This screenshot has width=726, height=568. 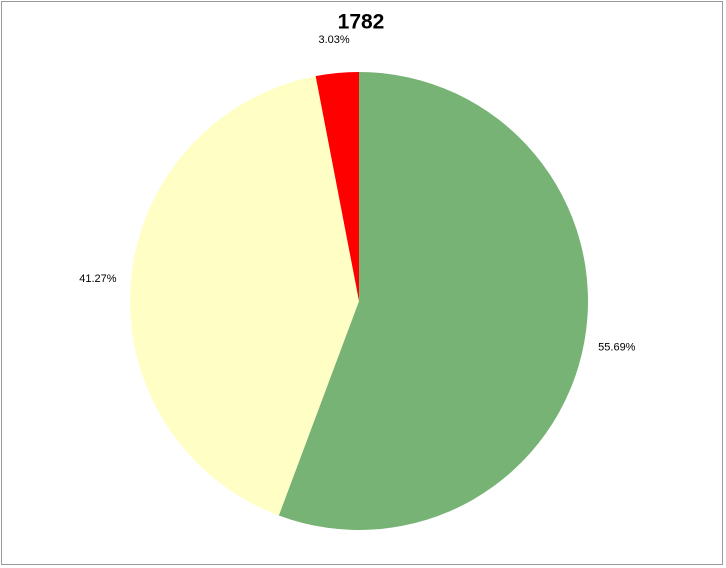 What do you see at coordinates (333, 40) in the screenshot?
I see `data-label: 3.03%` at bounding box center [333, 40].